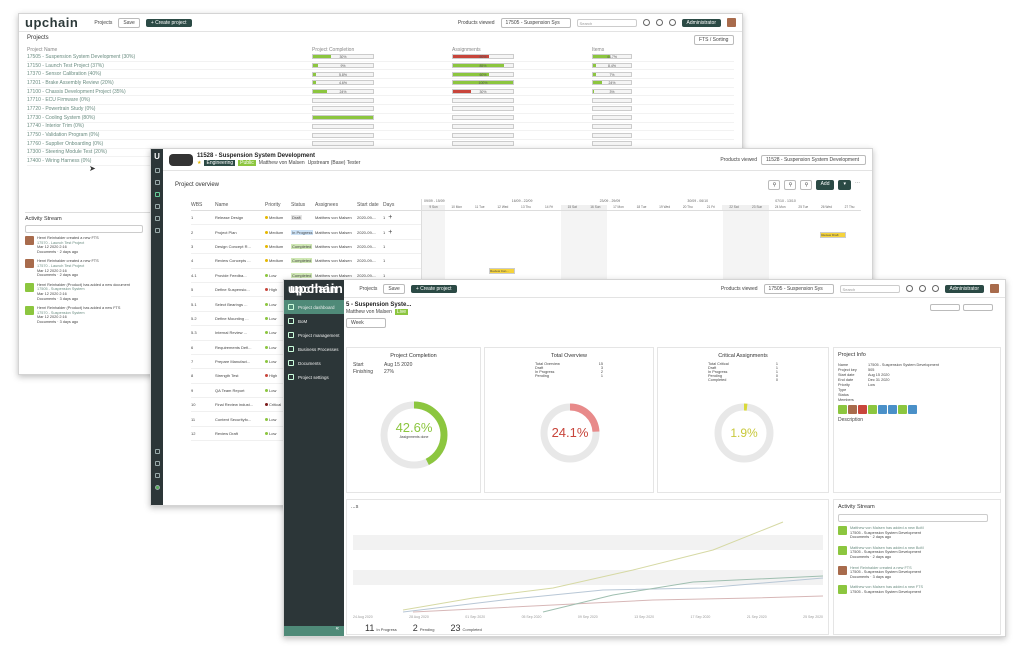 This screenshot has width=1024, height=657. Describe the element at coordinates (227, 376) in the screenshot. I see `task-name: Strength Test` at that location.